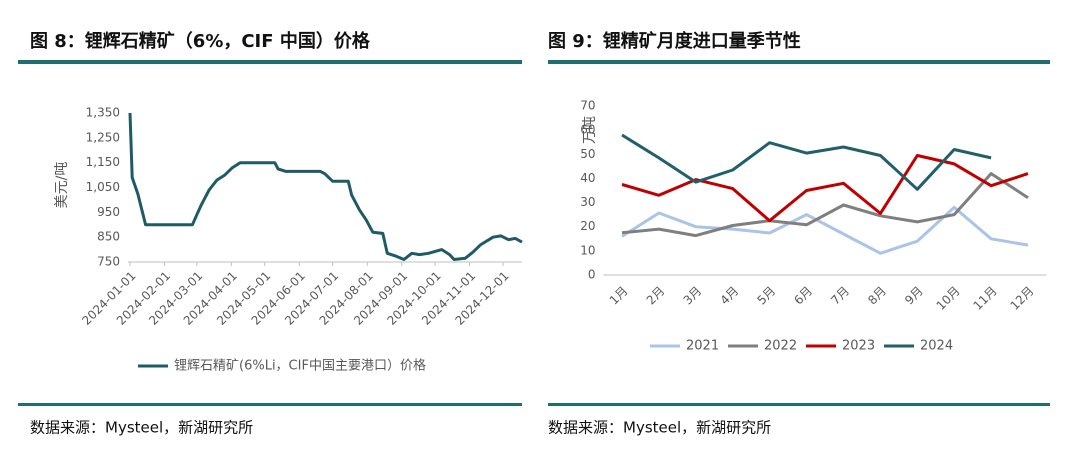 The height and width of the screenshot is (467, 1080). I want to click on legend-label: 2022, so click(780, 346).